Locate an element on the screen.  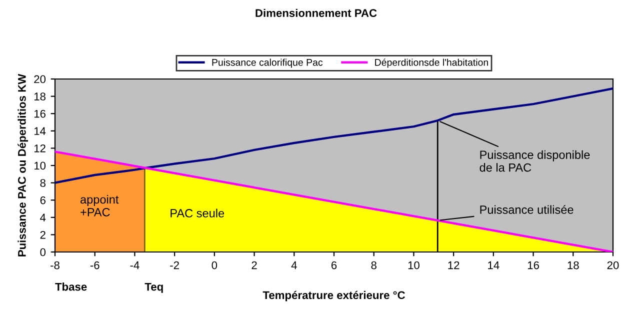
chart-title: Dimensionnement PAC is located at coordinates (316, 12).